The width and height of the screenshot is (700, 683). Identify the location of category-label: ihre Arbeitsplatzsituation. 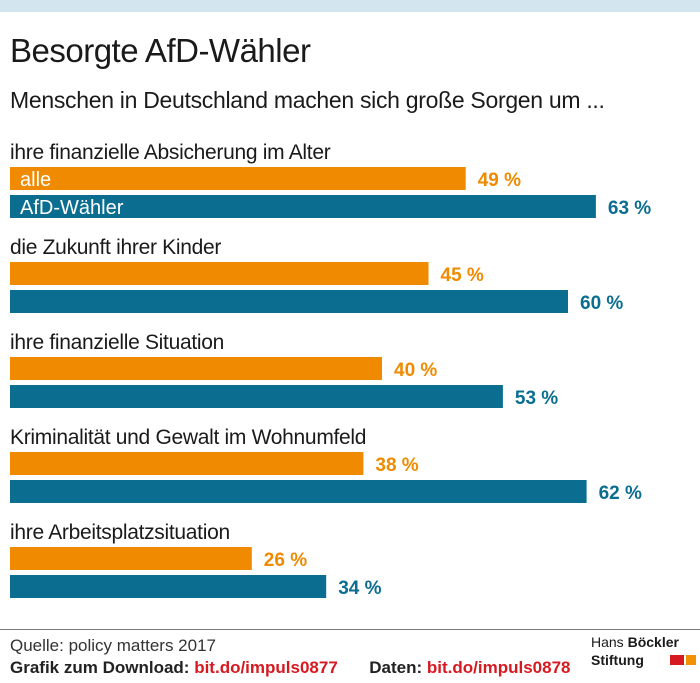
(120, 532).